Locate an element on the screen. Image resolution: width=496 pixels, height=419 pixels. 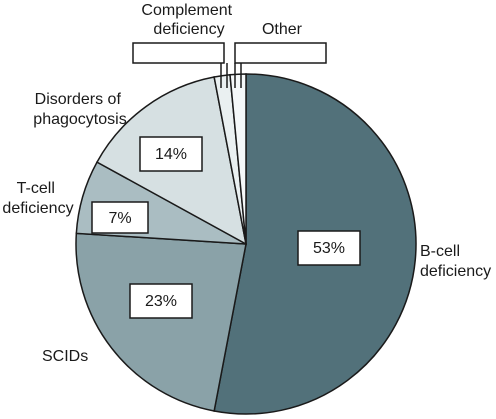
slice-label-b-cell: 53% is located at coordinates (329, 248).